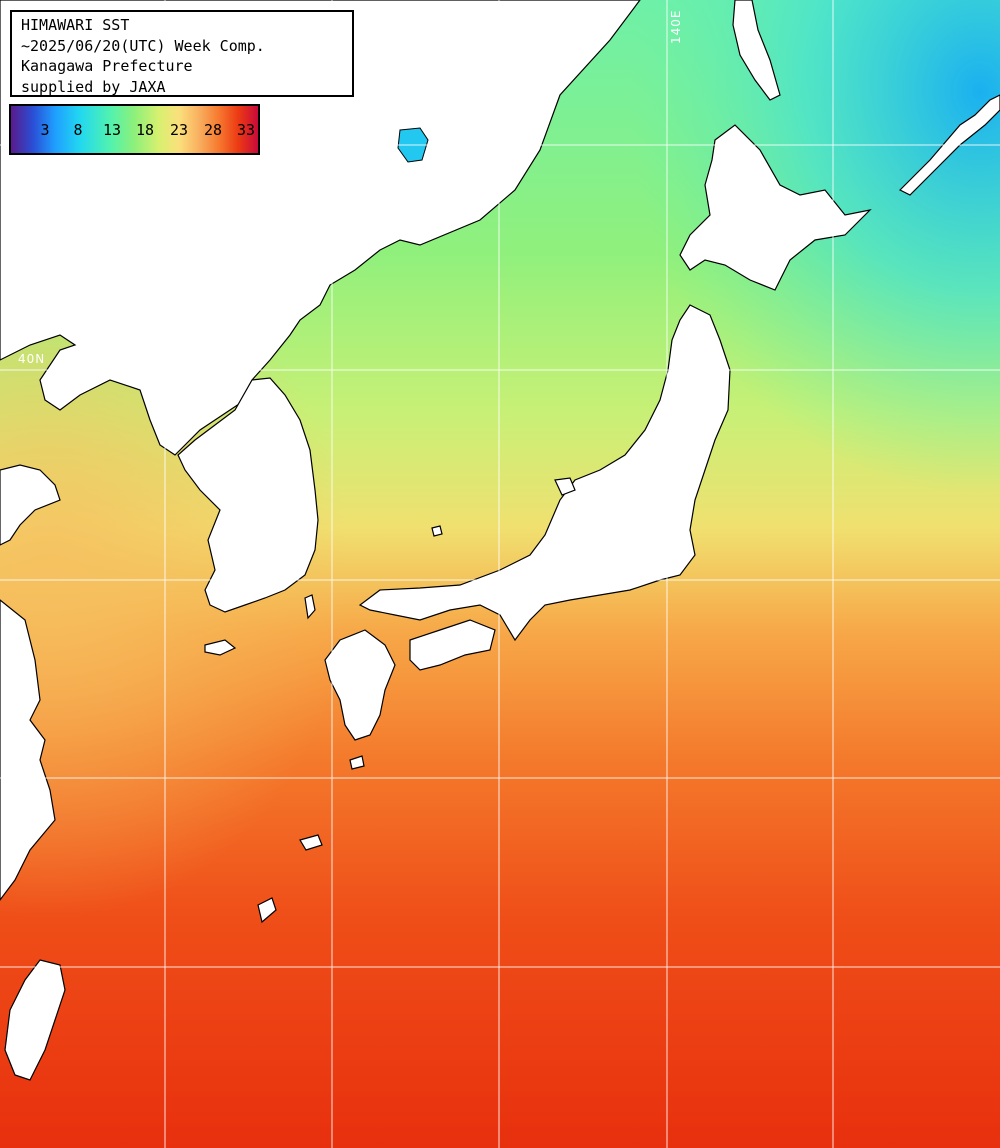 This screenshot has height=1148, width=1000. Describe the element at coordinates (93, 86) in the screenshot. I see `title-line-4: supplied by JAXA` at that location.